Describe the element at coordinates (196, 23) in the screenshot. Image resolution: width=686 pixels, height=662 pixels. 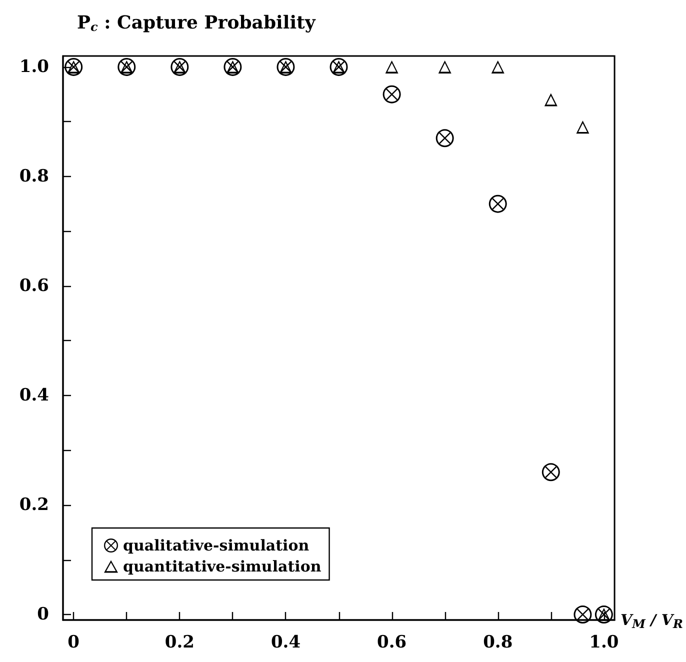
I see `chart-title: Pc : Capture Probability` at that location.